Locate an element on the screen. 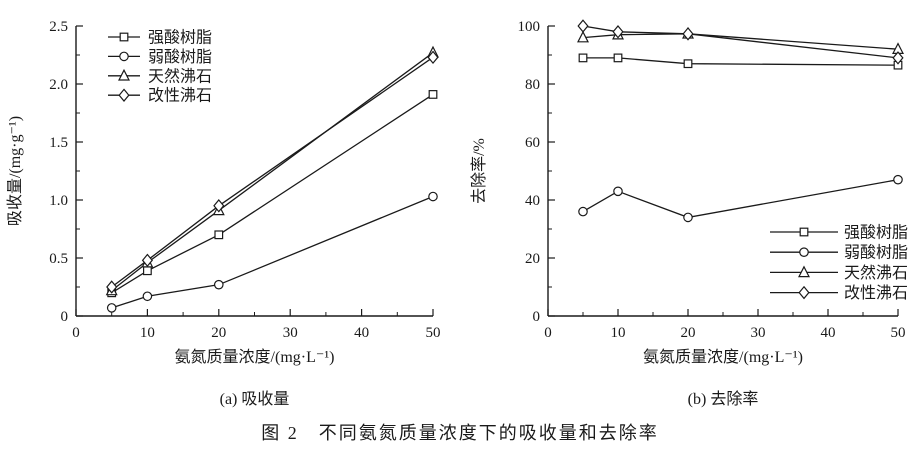 Image resolution: width=920 pixels, height=450 pixels. y-tick-label: 1.0 is located at coordinates (58, 201).